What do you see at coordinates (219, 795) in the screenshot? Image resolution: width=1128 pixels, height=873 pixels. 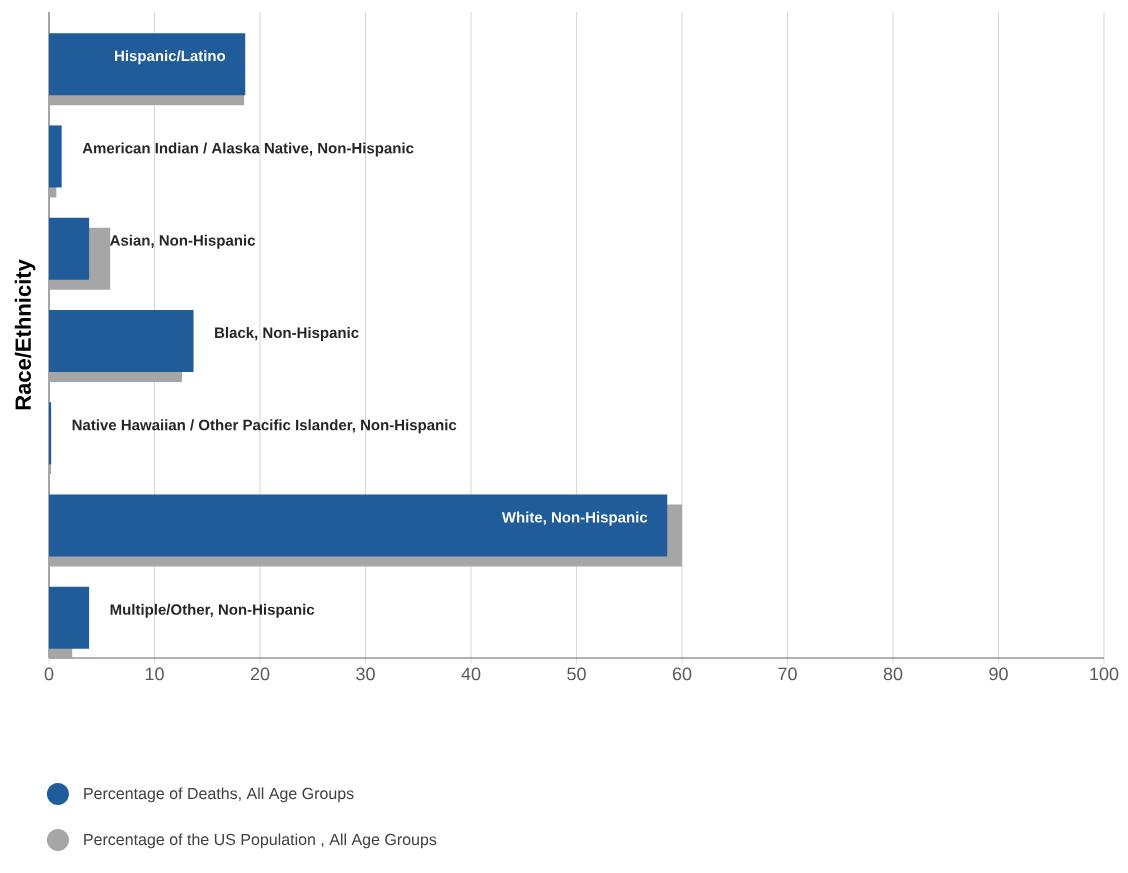 I see `legend-label: Percentage of Deaths, All Age Groups` at bounding box center [219, 795].